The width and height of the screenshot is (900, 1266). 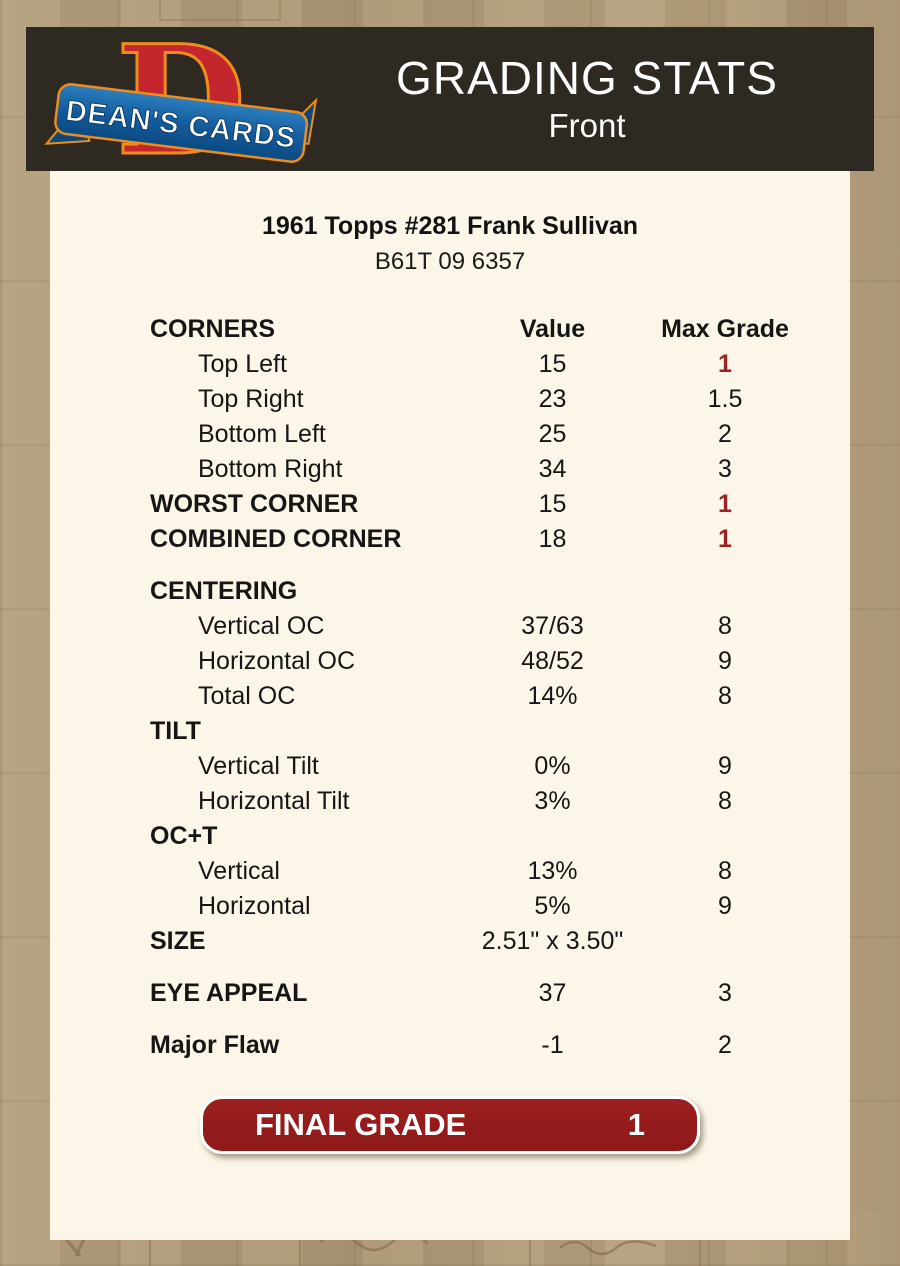 I want to click on row-value: 0%, so click(x=552, y=766).